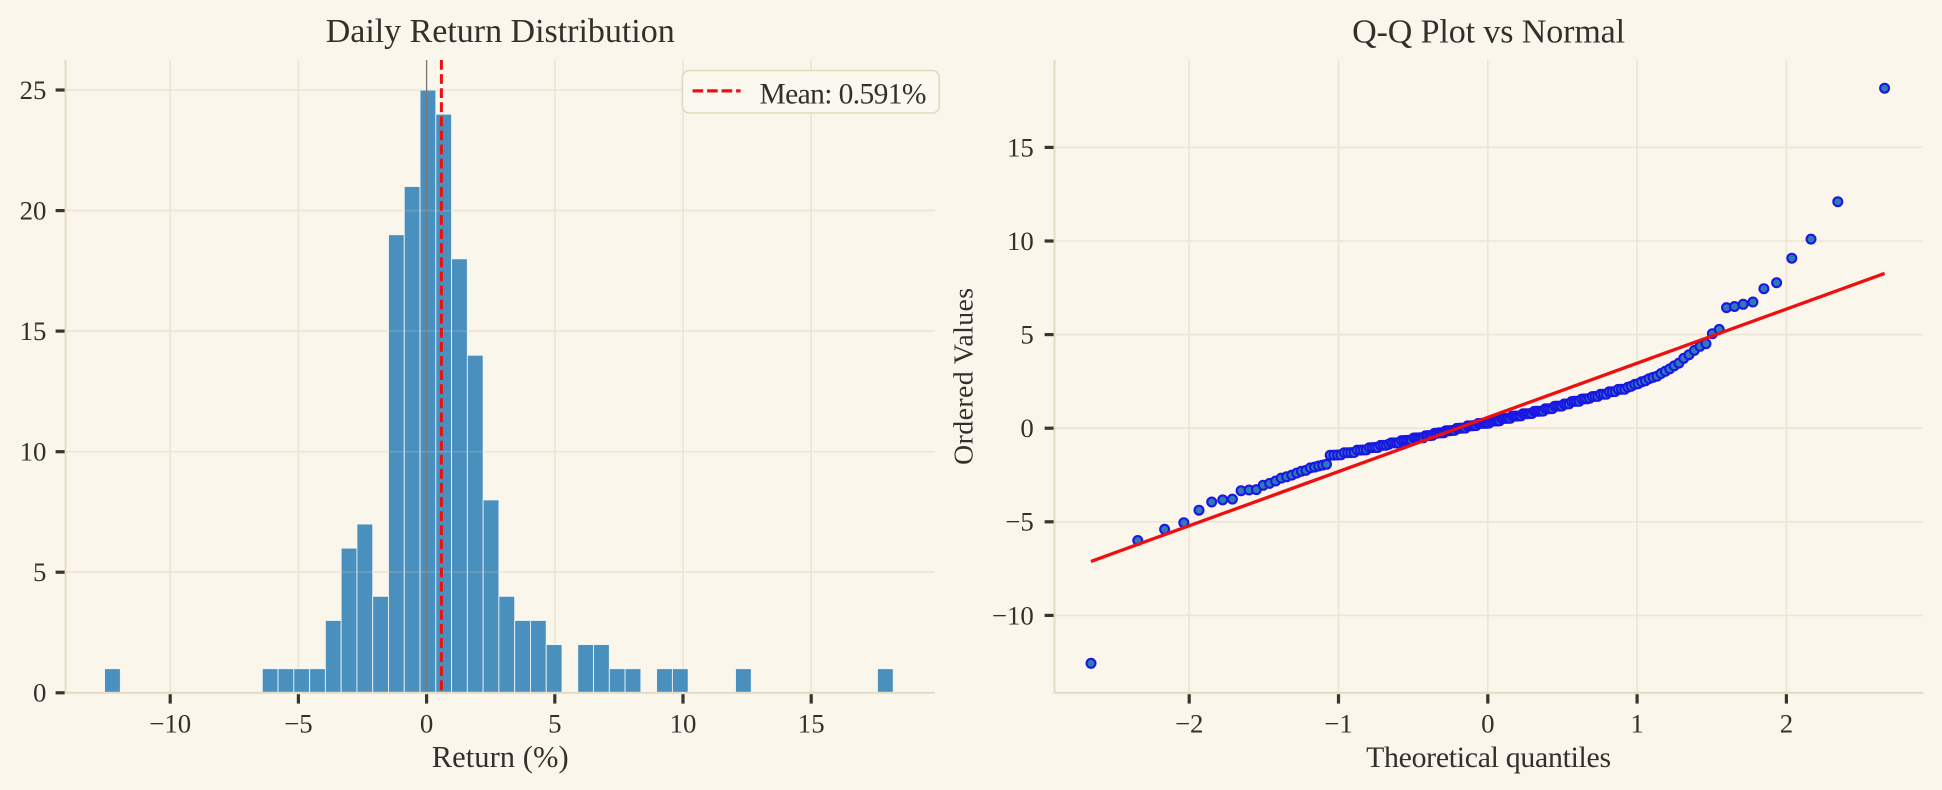 The image size is (1942, 790). Describe the element at coordinates (1338, 724) in the screenshot. I see `svg-text: −1` at that location.